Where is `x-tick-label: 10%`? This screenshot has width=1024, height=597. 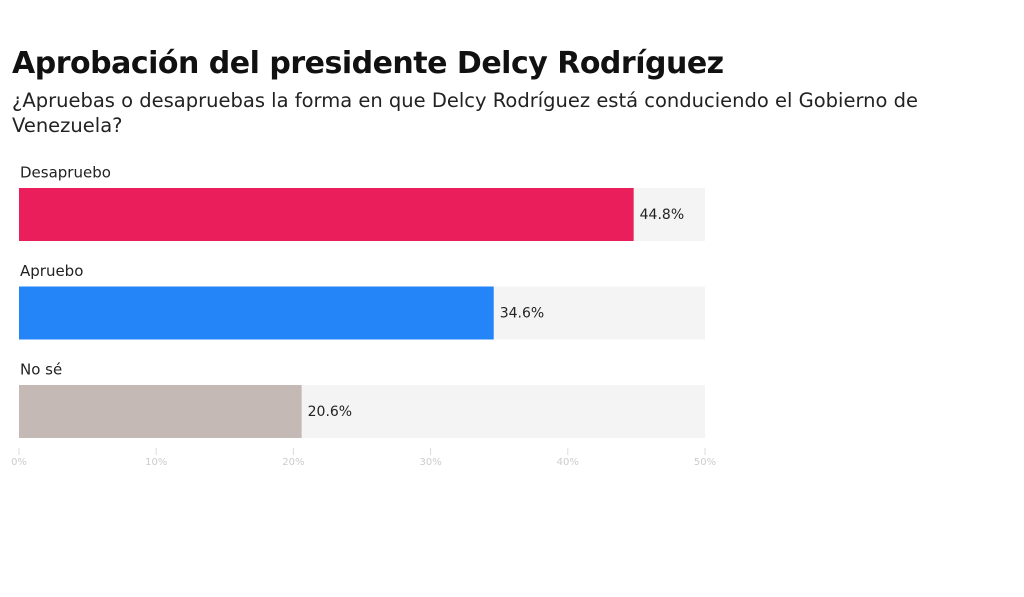
x-tick-label: 10% is located at coordinates (156, 462).